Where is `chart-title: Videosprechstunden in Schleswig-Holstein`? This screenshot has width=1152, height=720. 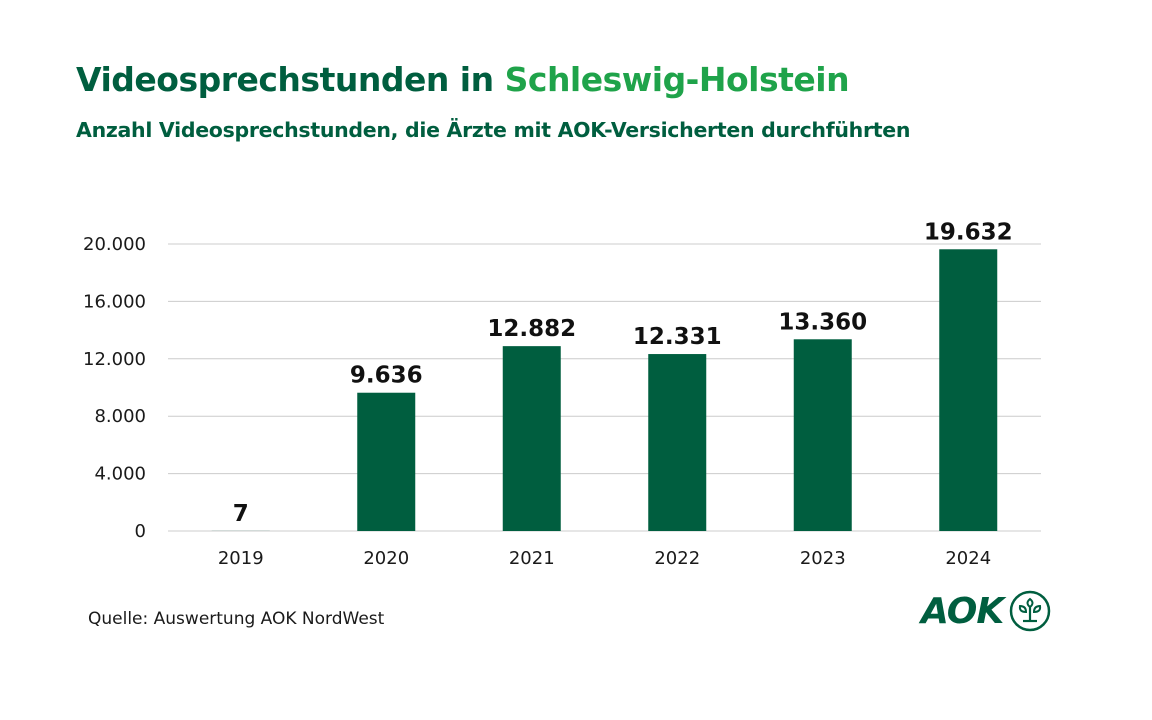 chart-title: Videosprechstunden in Schleswig-Holstein is located at coordinates (463, 79).